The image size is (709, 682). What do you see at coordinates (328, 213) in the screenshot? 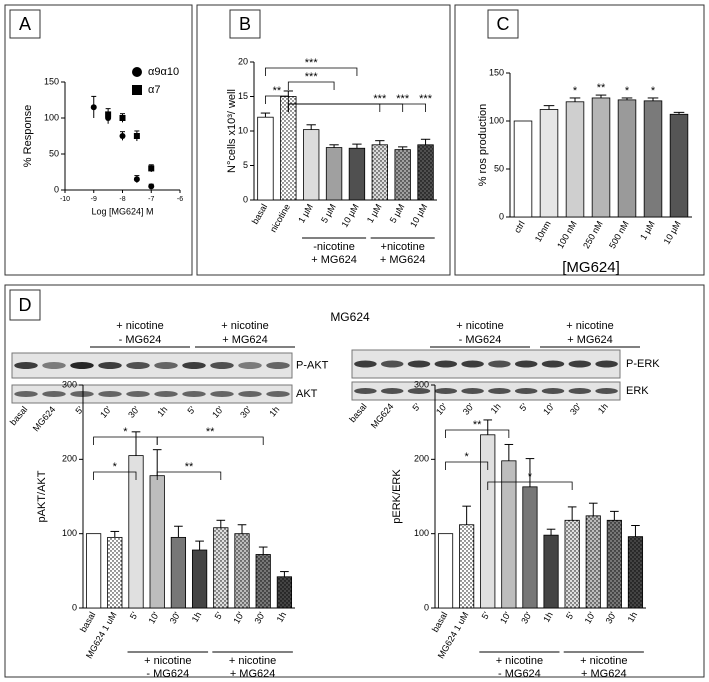
I see `x-tick-label: 5 µM` at bounding box center [328, 213].